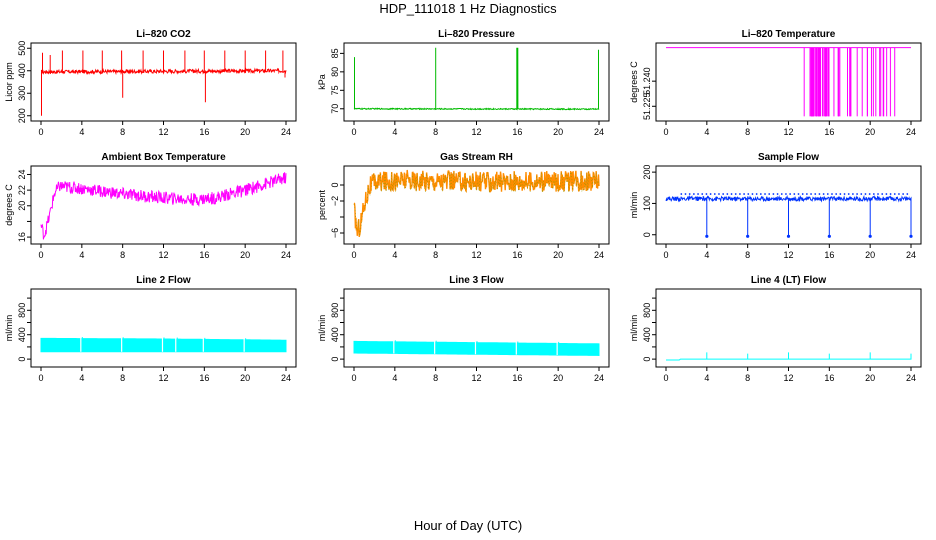 The width and height of the screenshot is (936, 540). Describe the element at coordinates (22, 93) in the screenshot. I see `y-tick-label: 300` at that location.